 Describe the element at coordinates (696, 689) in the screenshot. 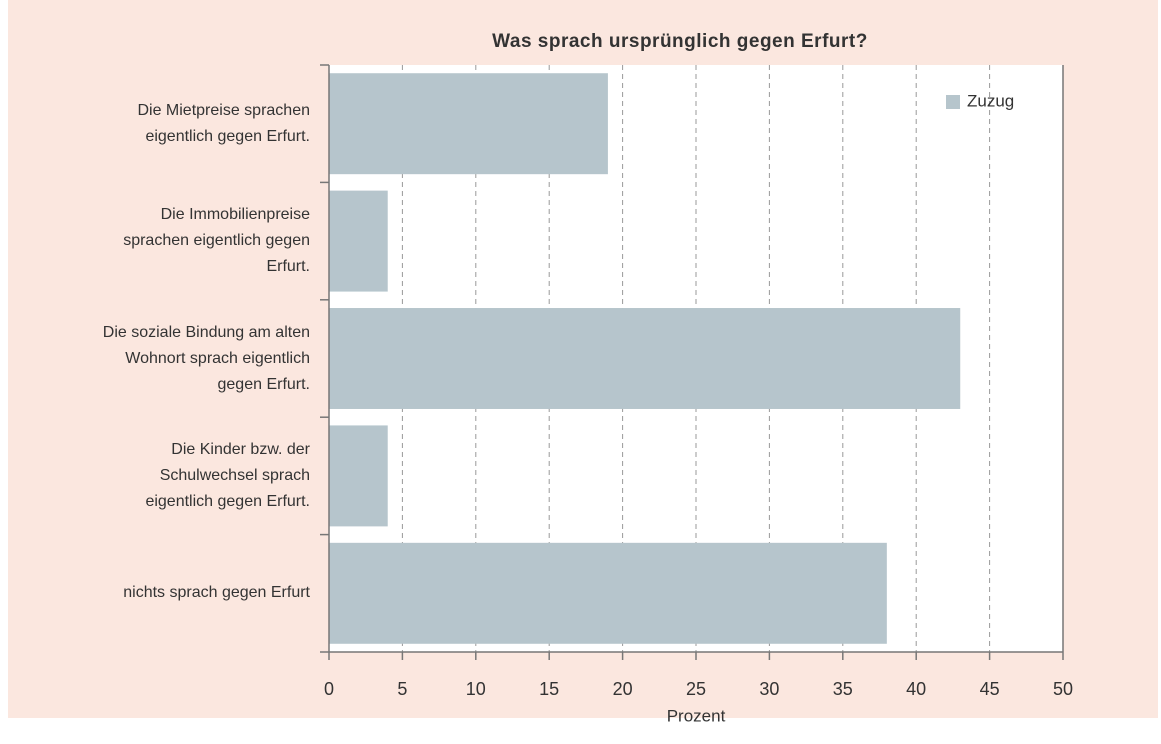

I see `x-tick-label: 25` at that location.